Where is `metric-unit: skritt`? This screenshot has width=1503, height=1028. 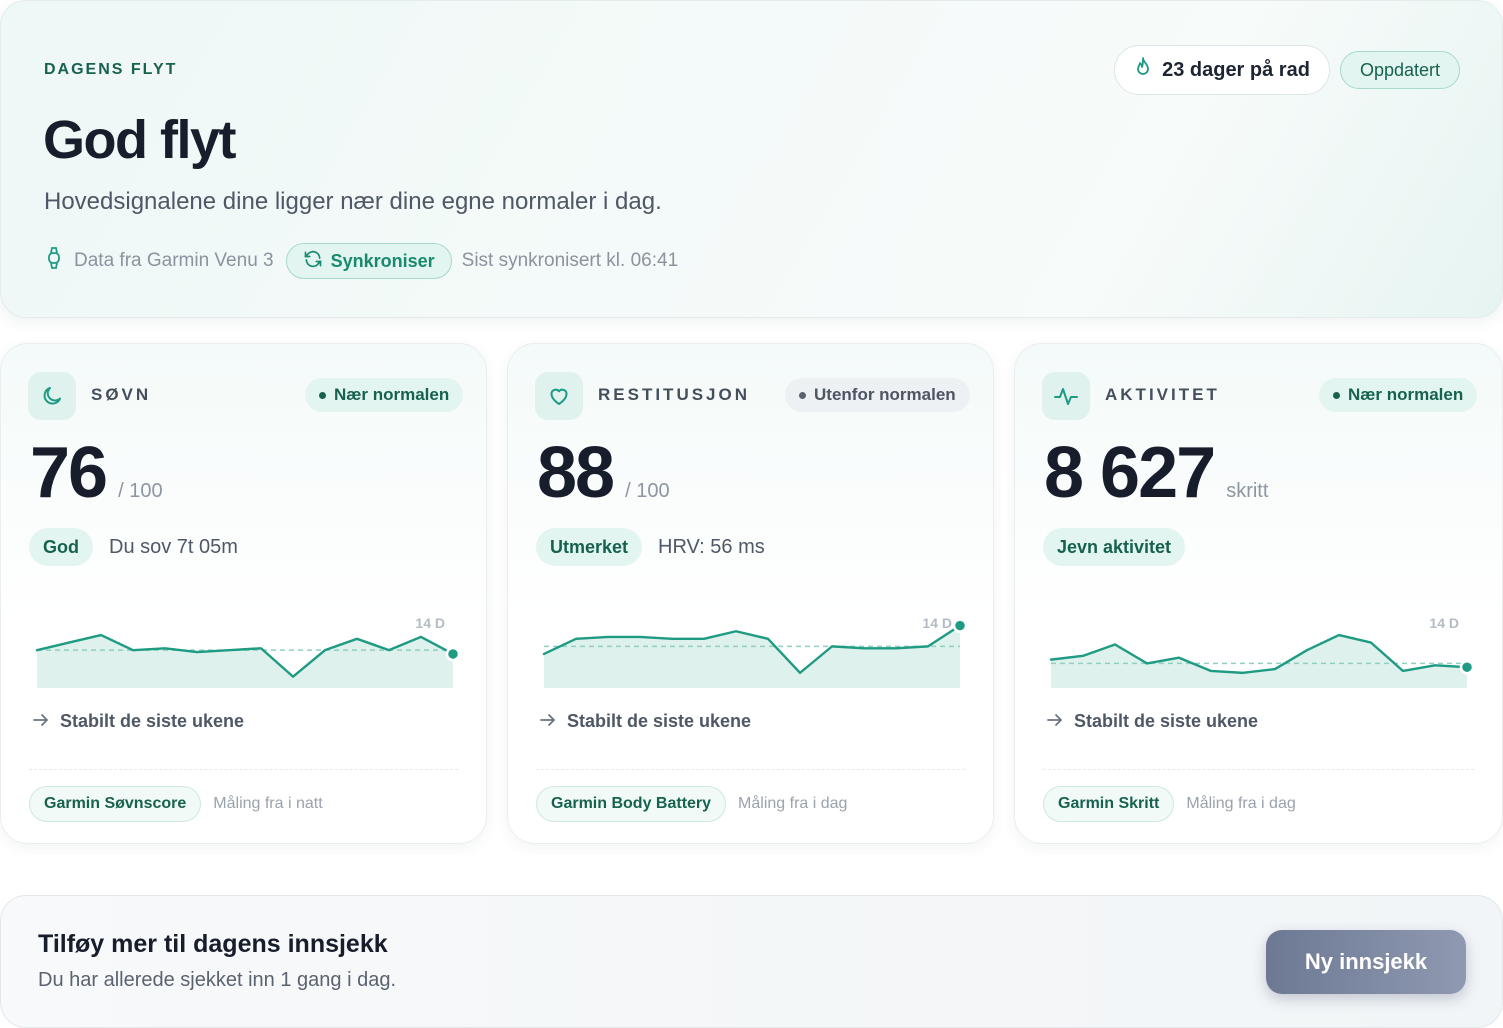 metric-unit: skritt is located at coordinates (1247, 491).